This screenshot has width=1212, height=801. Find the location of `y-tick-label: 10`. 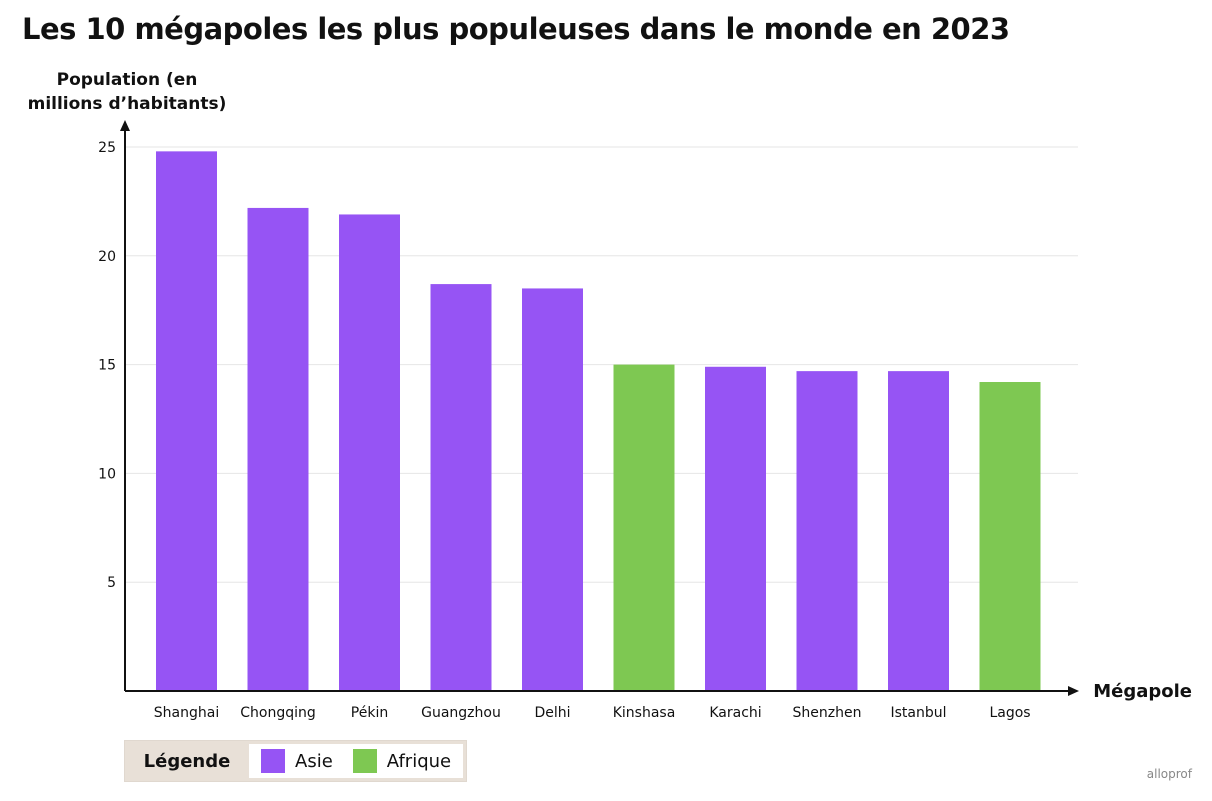

y-tick-label: 10 is located at coordinates (107, 474).